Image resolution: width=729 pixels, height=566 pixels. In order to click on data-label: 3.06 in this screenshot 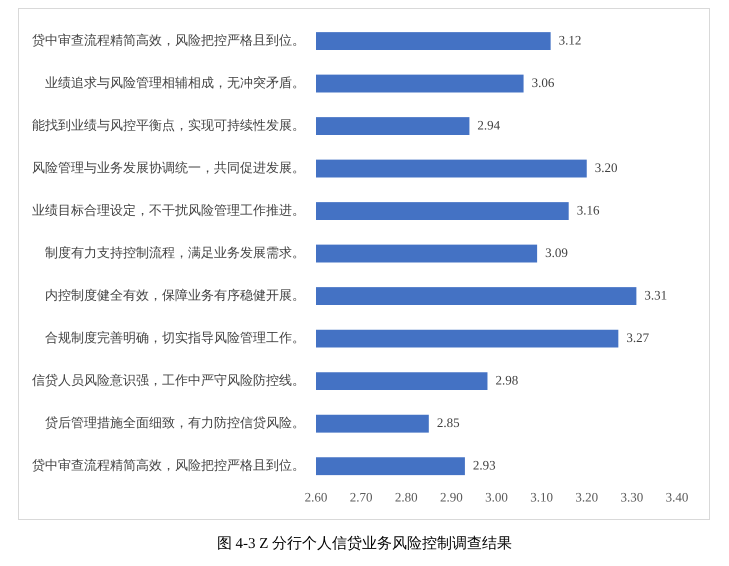, I will do `click(543, 82)`.